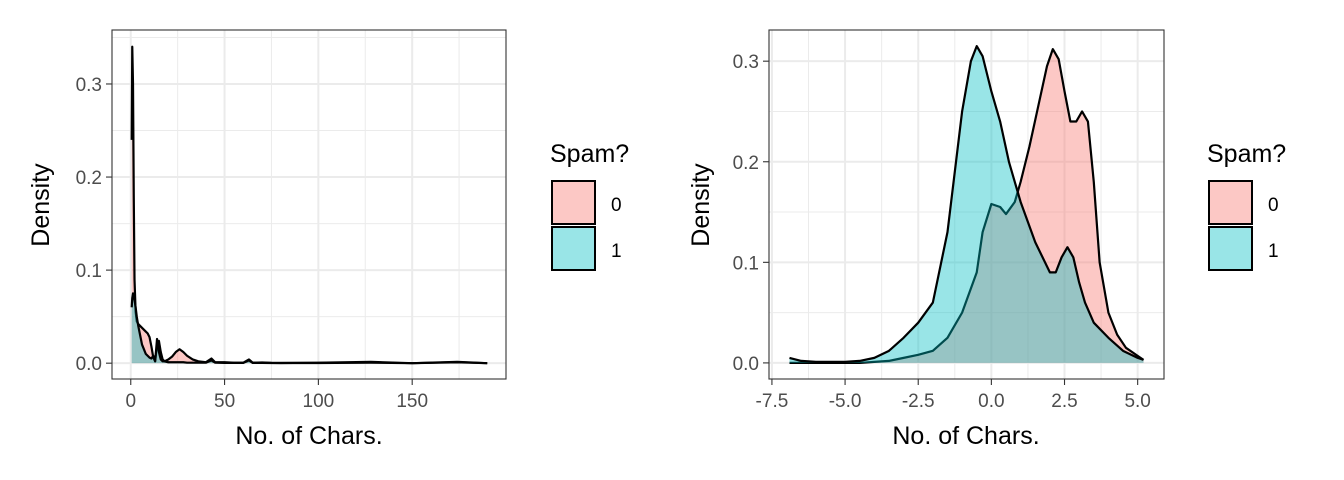 This screenshot has width=1344, height=480. Describe the element at coordinates (1137, 401) in the screenshot. I see `x-tick-label: 5.0` at that location.